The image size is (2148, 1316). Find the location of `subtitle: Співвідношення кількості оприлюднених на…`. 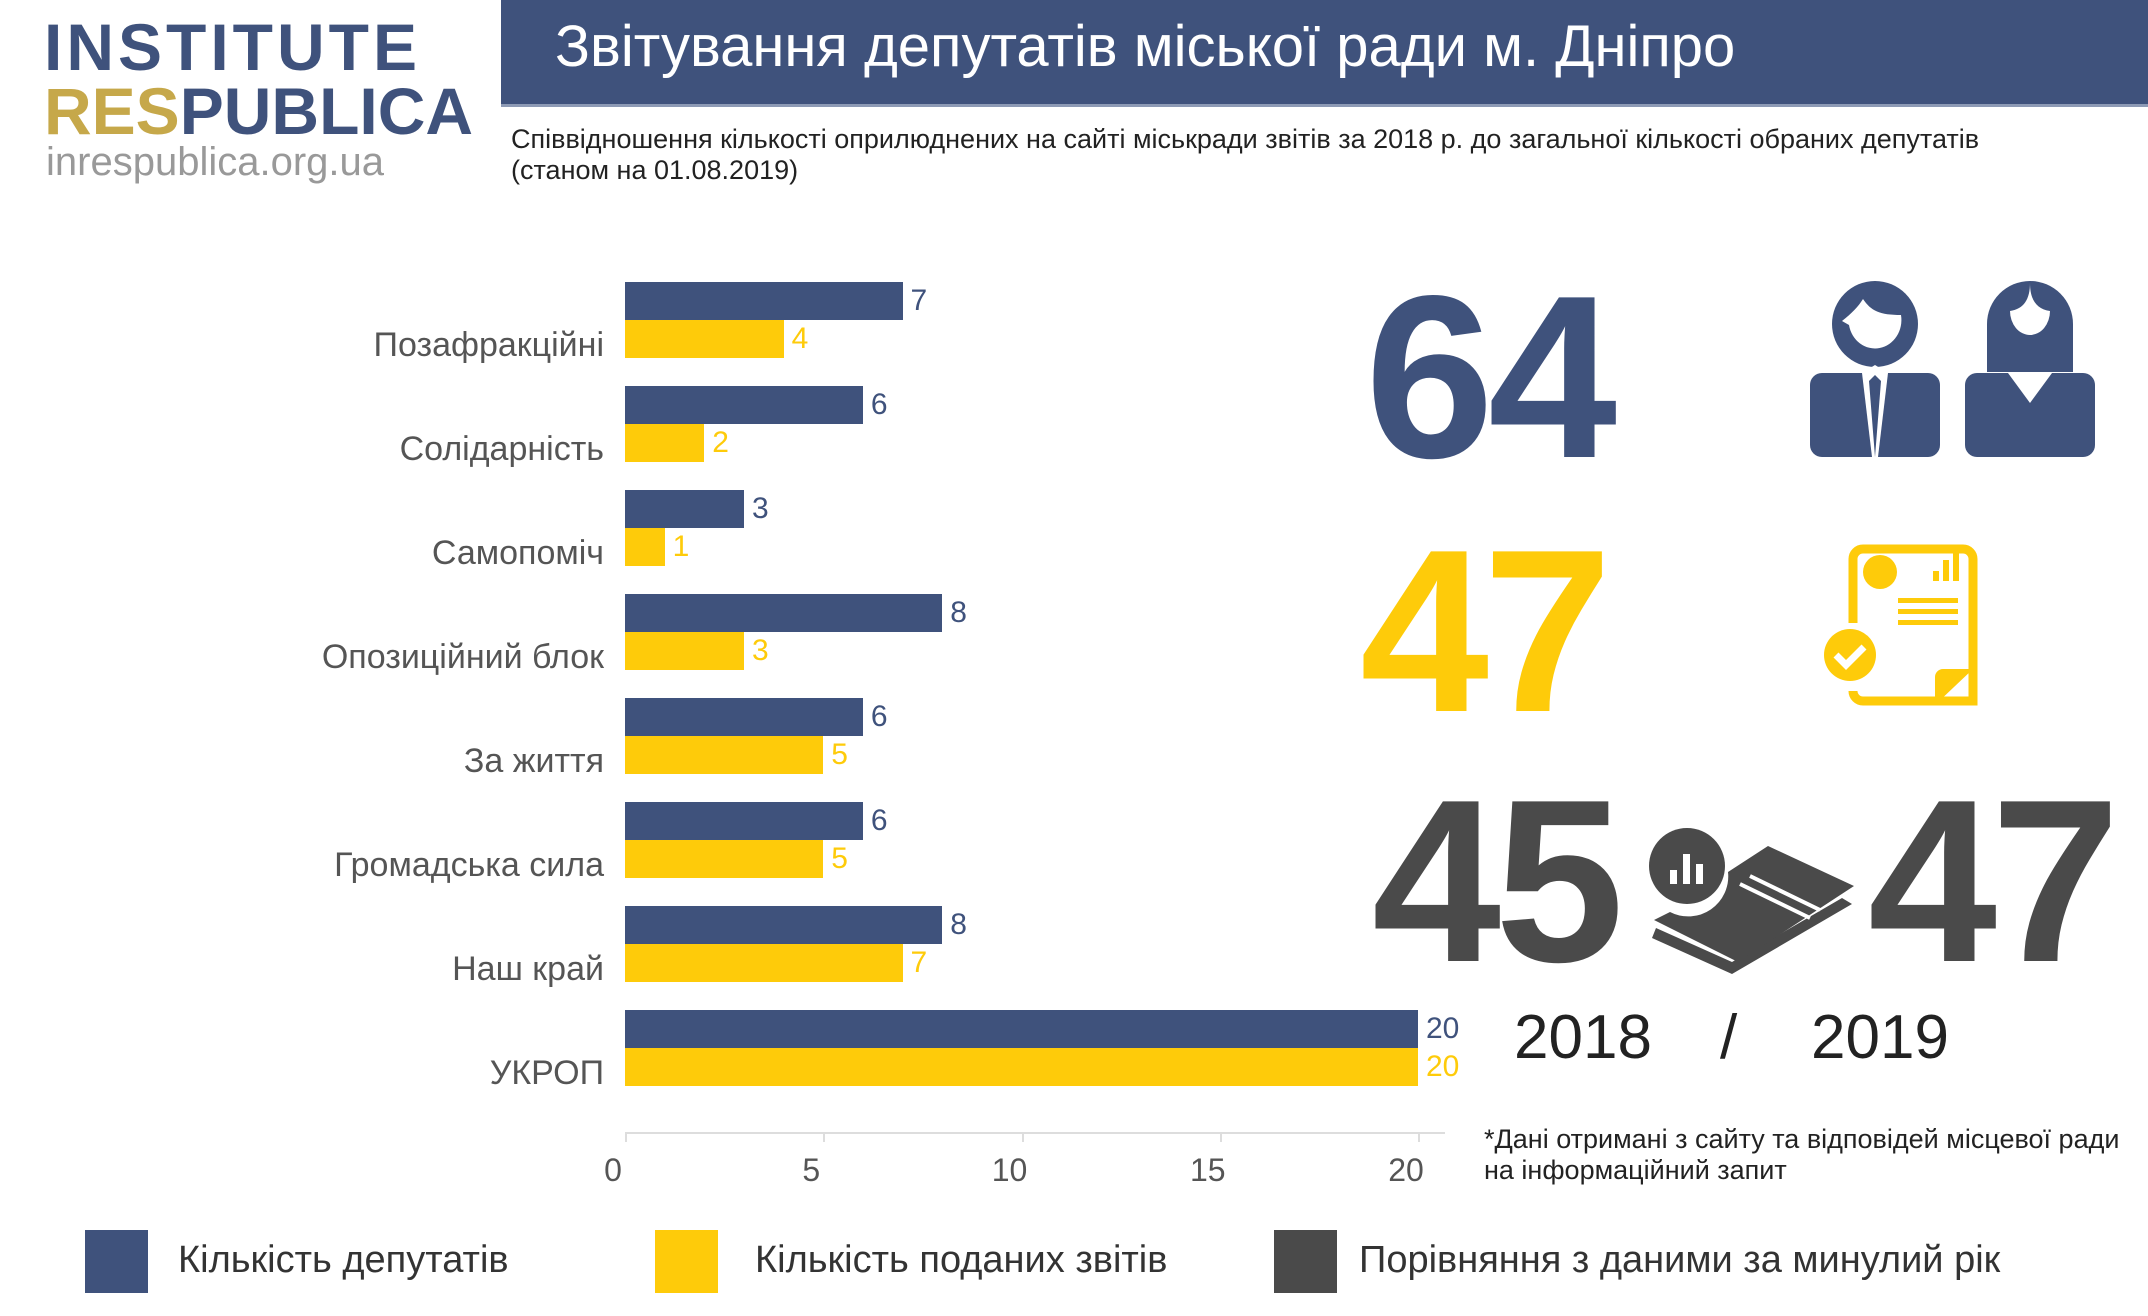

subtitle: Співвідношення кількості оприлюднених на… is located at coordinates (1245, 154).